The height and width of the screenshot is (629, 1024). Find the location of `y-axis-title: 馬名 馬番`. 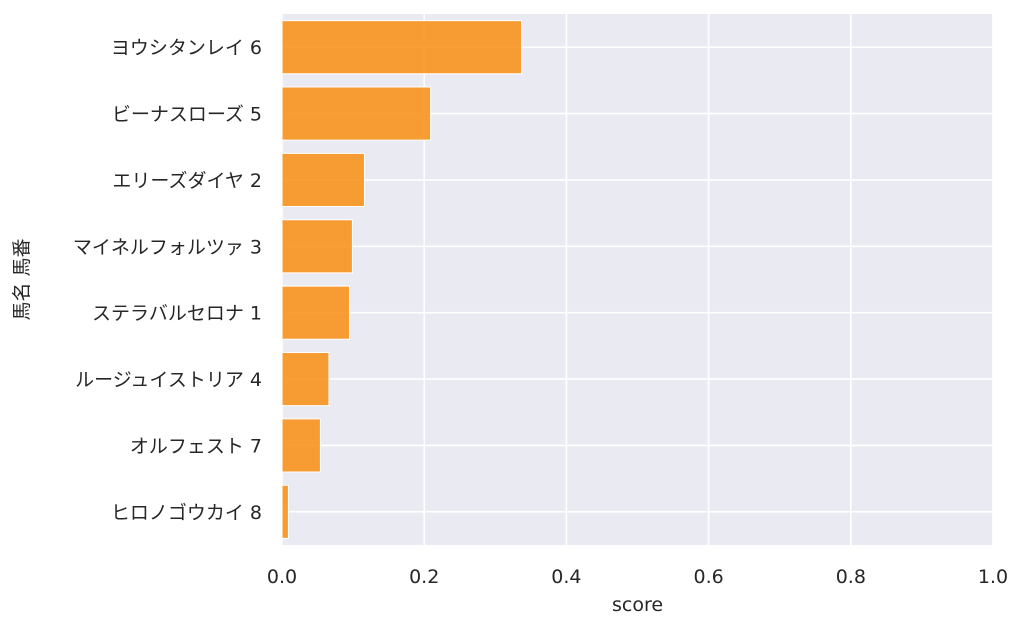

y-axis-title: 馬名 馬番 is located at coordinates (22, 279).